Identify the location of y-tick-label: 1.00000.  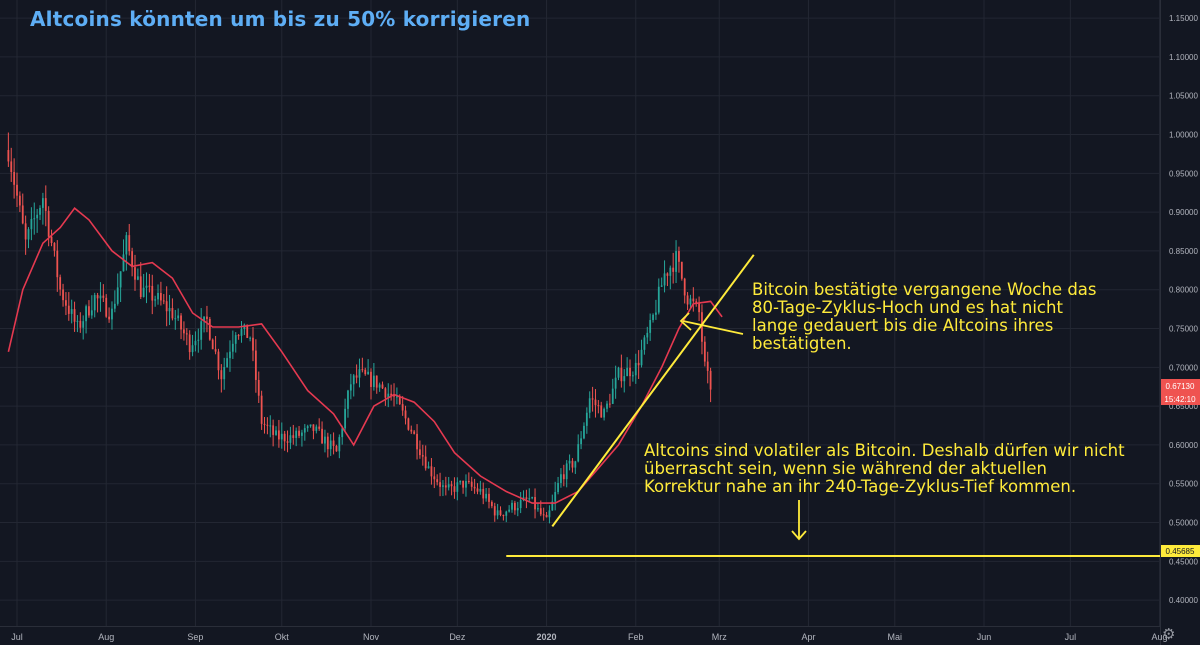
(1183, 135).